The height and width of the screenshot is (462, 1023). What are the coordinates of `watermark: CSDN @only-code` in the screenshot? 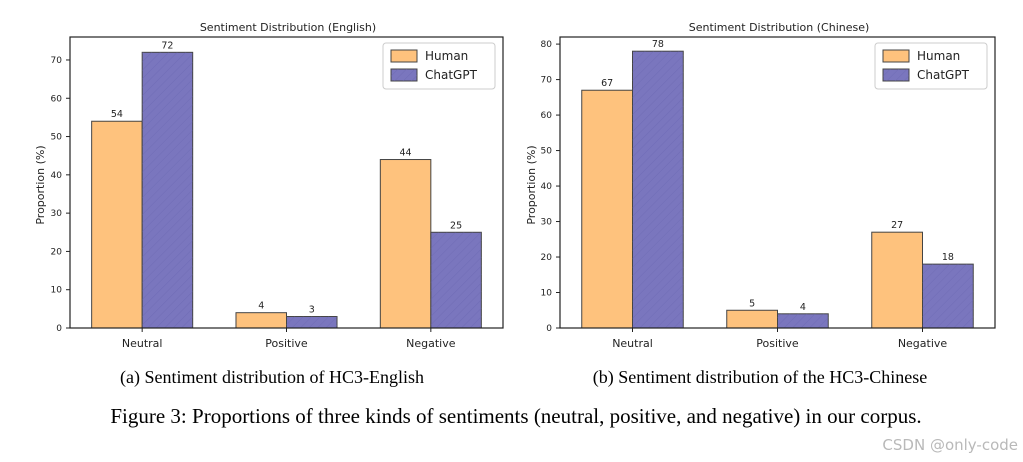 It's located at (950, 445).